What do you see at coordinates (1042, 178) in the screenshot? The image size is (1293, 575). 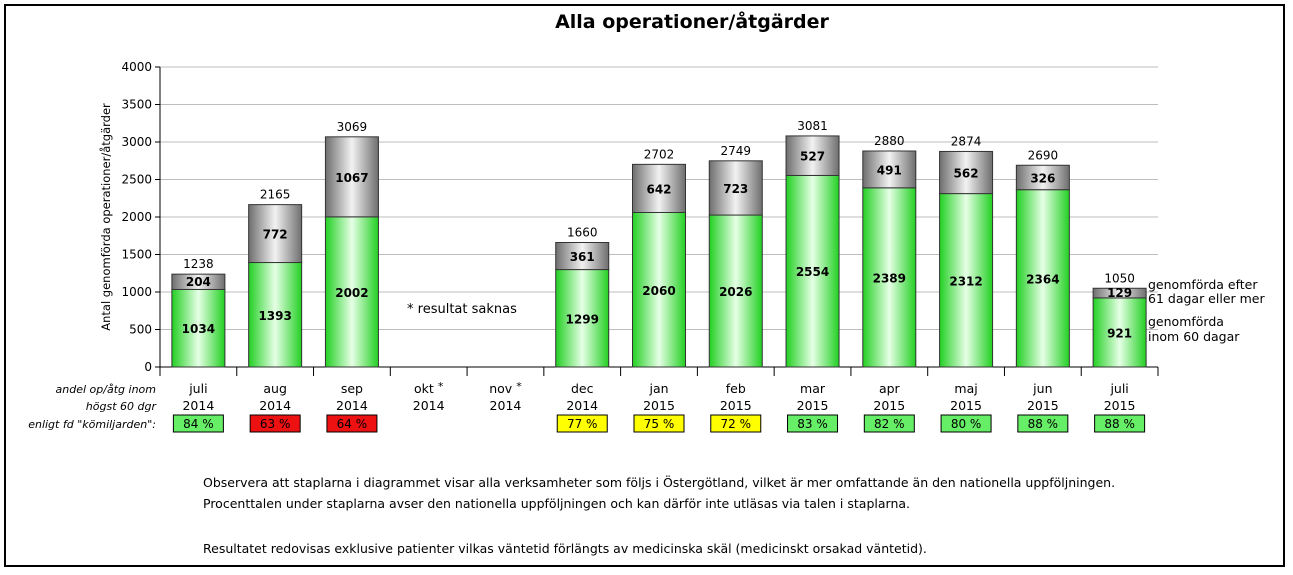 I see `data-label-after-61: 326` at bounding box center [1042, 178].